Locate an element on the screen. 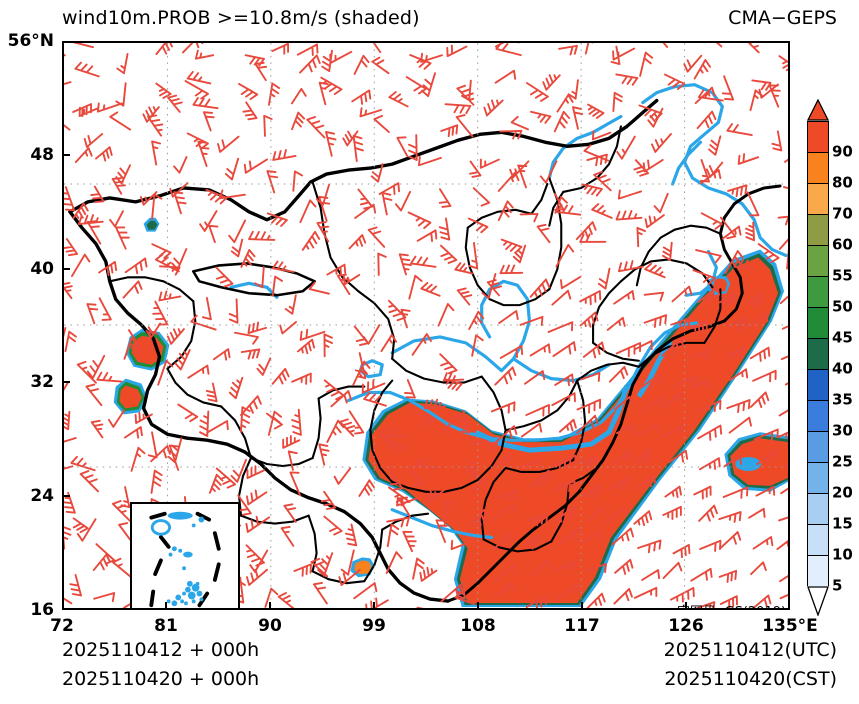 The width and height of the screenshot is (859, 704). y-axis-tick-label: 16 is located at coordinates (42, 610).